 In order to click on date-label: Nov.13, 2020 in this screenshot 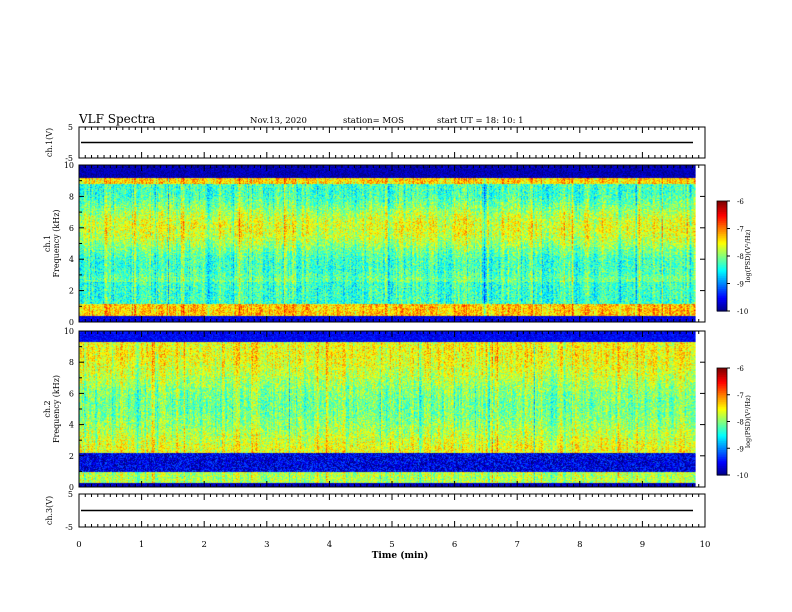, I will do `click(278, 121)`.